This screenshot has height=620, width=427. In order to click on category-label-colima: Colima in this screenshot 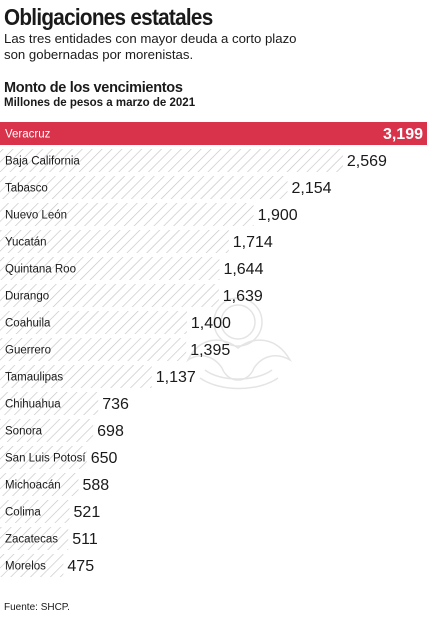, I will do `click(23, 513)`.